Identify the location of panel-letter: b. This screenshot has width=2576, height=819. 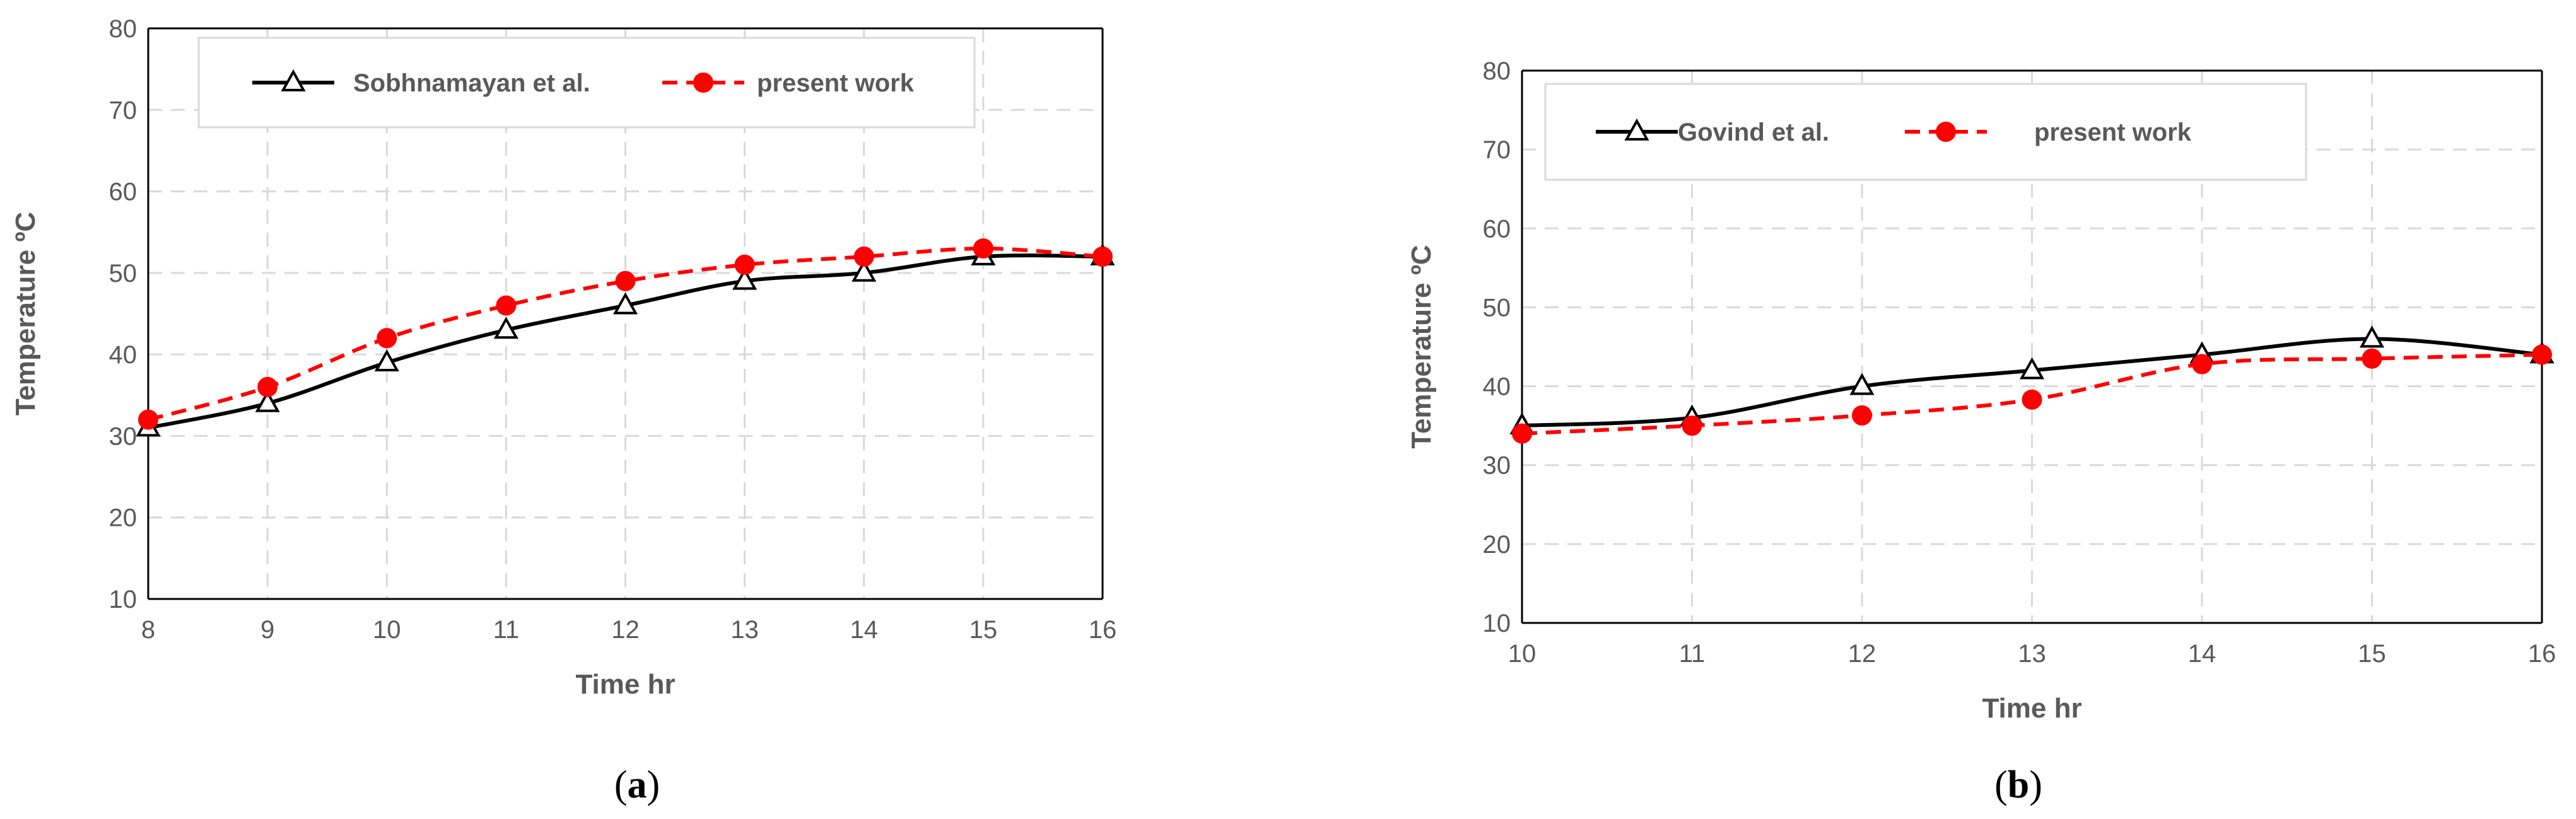
(2018, 785).